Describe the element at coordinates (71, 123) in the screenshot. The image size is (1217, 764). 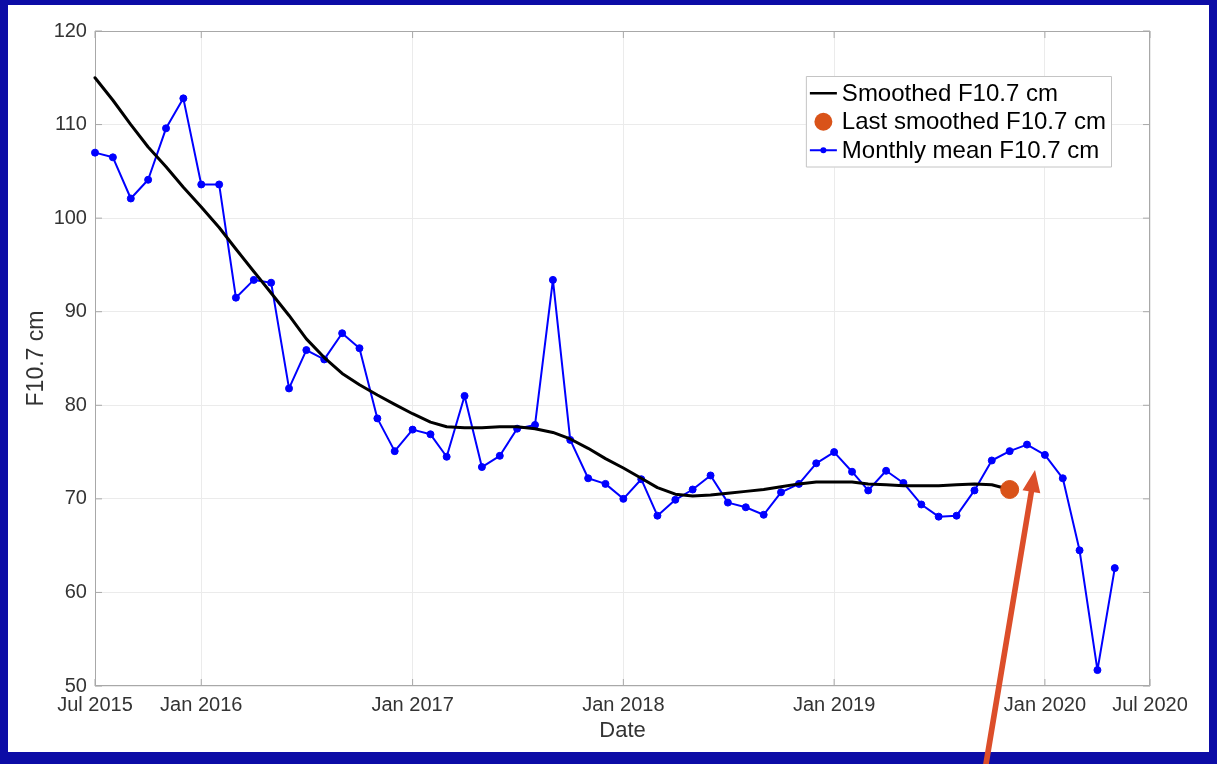
I see `y-tick-label: 110` at that location.